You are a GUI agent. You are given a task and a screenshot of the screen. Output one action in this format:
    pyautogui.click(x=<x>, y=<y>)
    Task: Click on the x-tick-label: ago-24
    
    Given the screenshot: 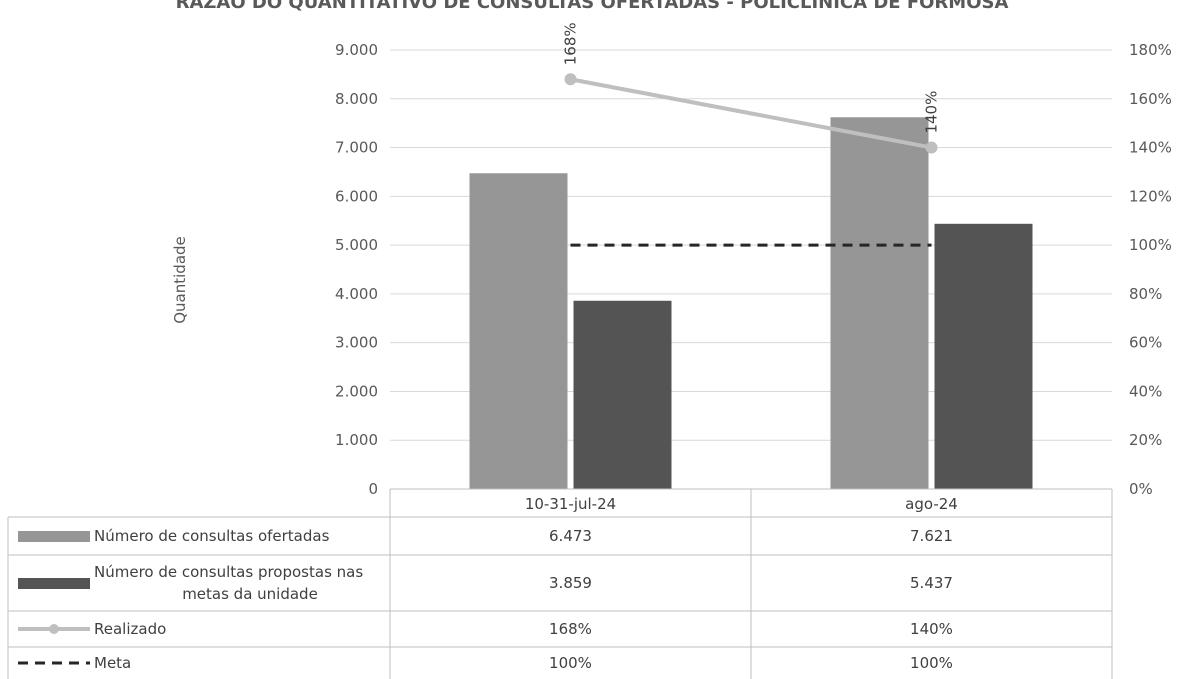 What is the action you would take?
    pyautogui.click(x=931, y=504)
    